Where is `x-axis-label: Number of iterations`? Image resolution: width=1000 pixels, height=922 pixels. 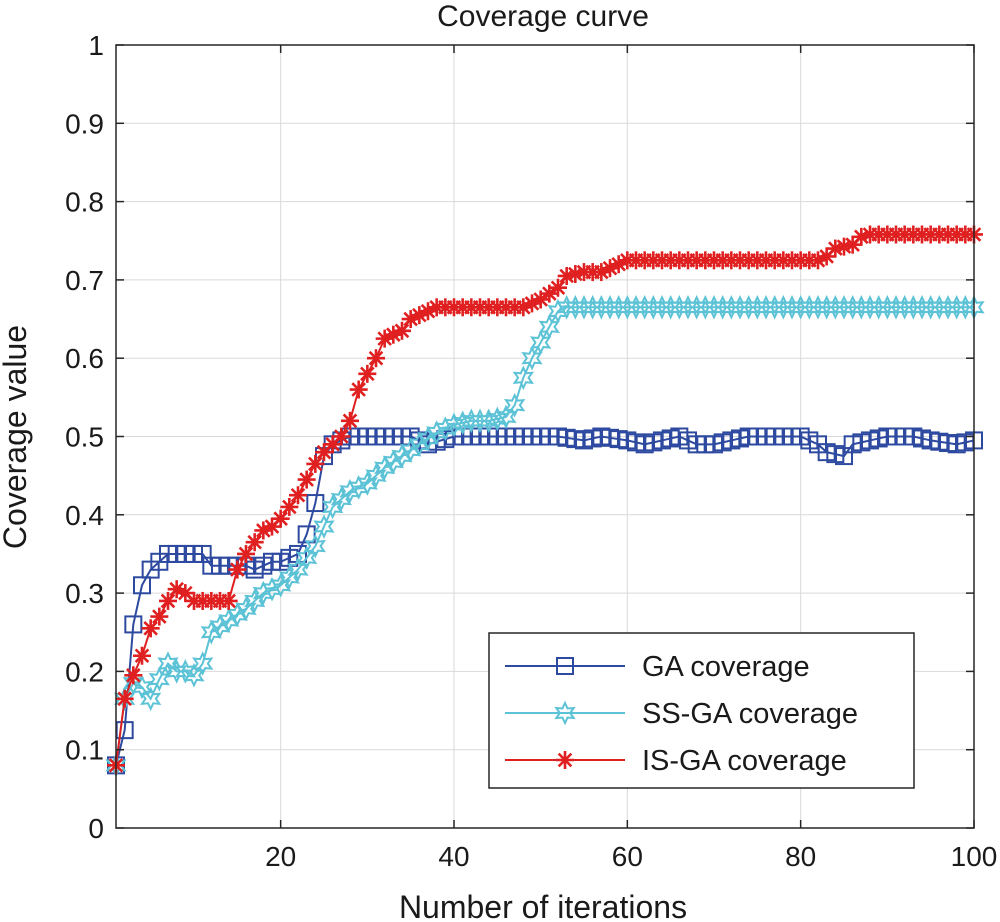
x-axis-label: Number of iterations is located at coordinates (543, 905).